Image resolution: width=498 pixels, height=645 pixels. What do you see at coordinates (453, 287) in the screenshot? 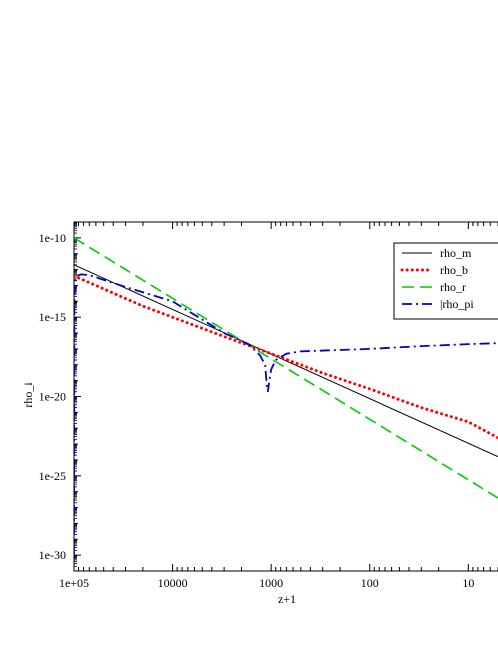
I see `legend-label: rho_r` at bounding box center [453, 287].